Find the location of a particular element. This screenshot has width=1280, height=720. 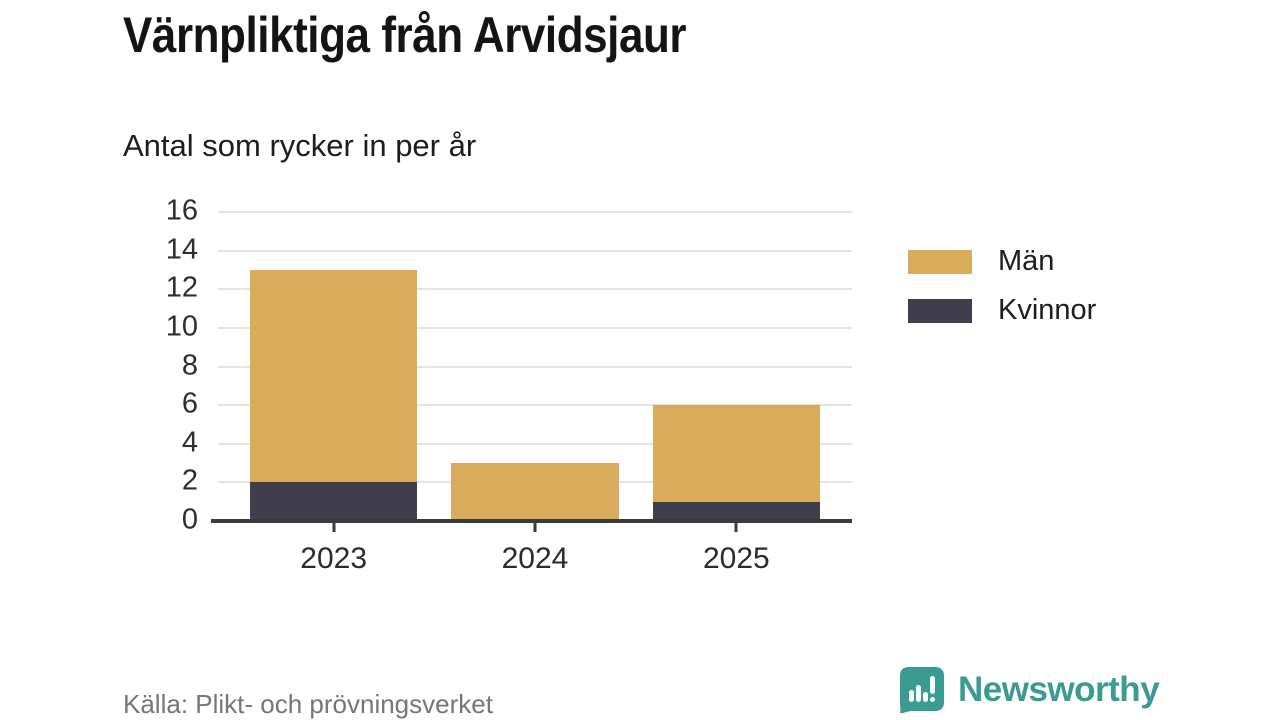

newsworthy-wordmark: Newsworthy is located at coordinates (1059, 689).